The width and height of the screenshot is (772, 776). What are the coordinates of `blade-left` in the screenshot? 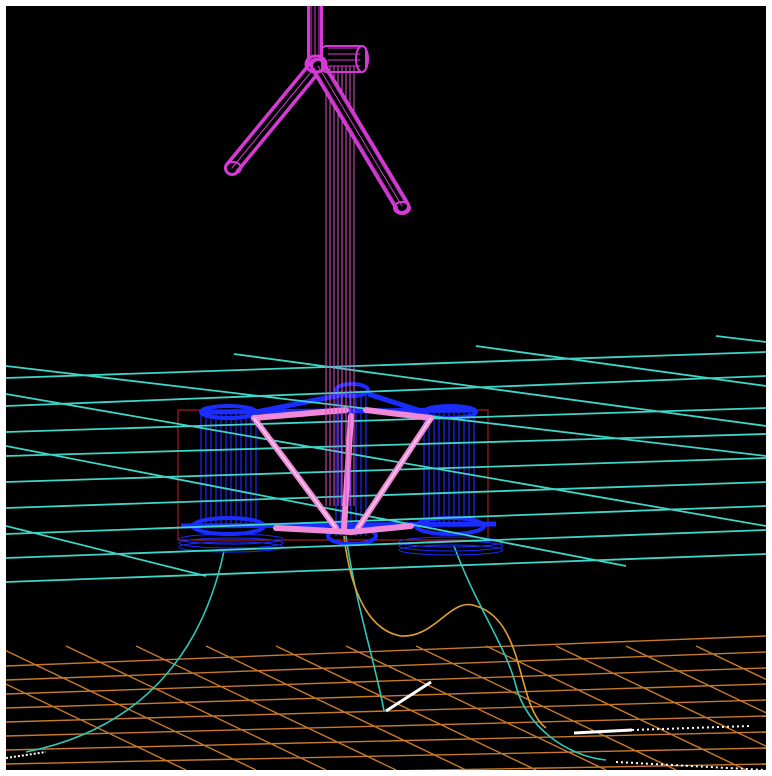 It's located at (274, 117).